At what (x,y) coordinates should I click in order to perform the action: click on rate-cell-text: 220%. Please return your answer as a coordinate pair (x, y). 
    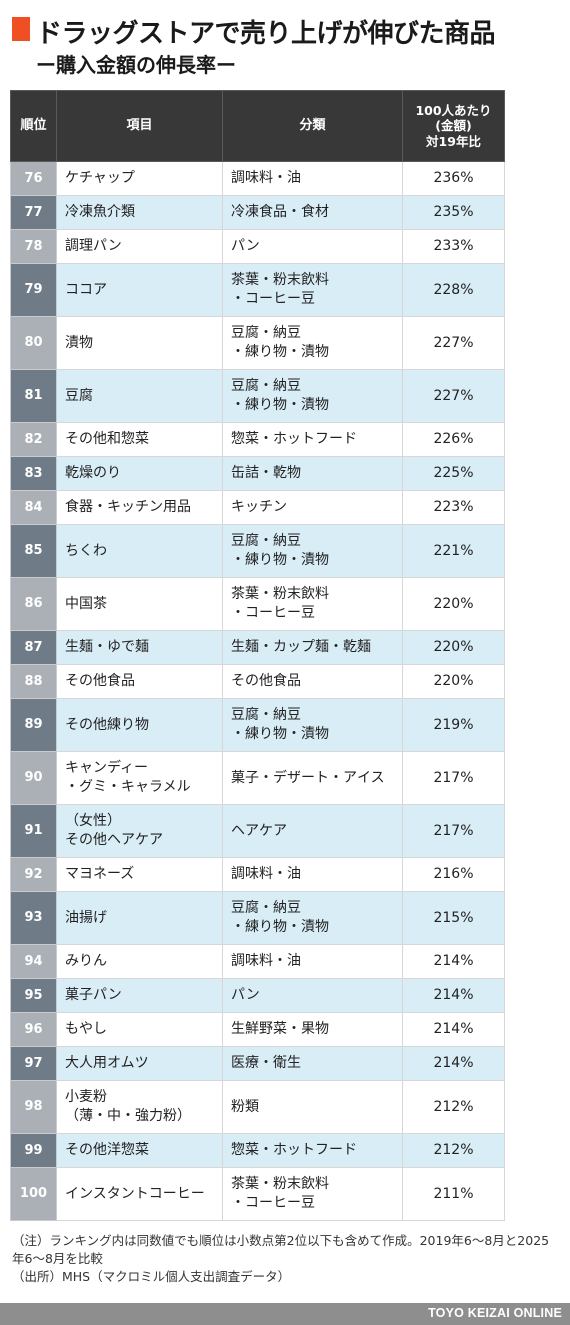
    Looking at the image, I should click on (453, 647).